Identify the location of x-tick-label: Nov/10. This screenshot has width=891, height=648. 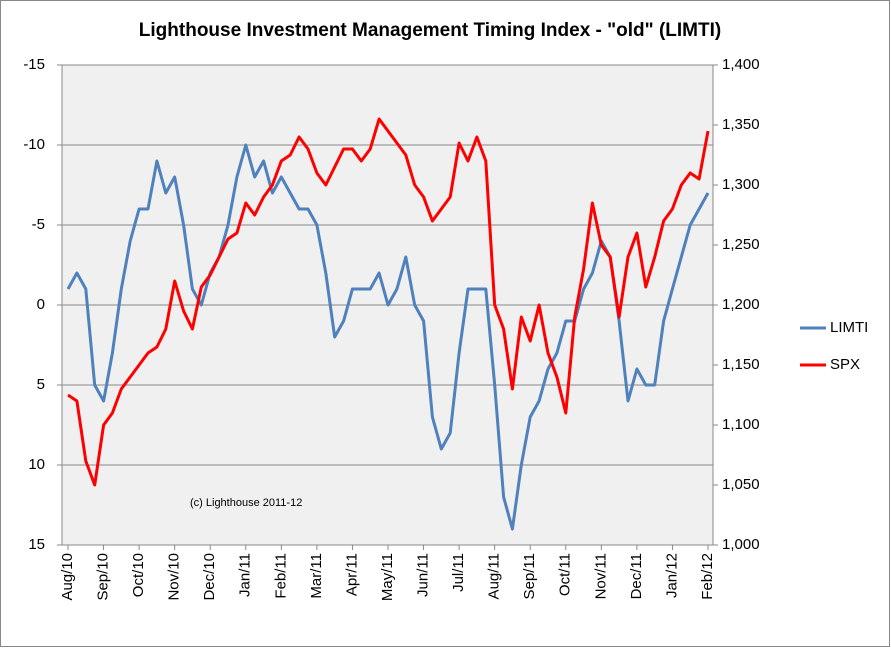
(174, 577).